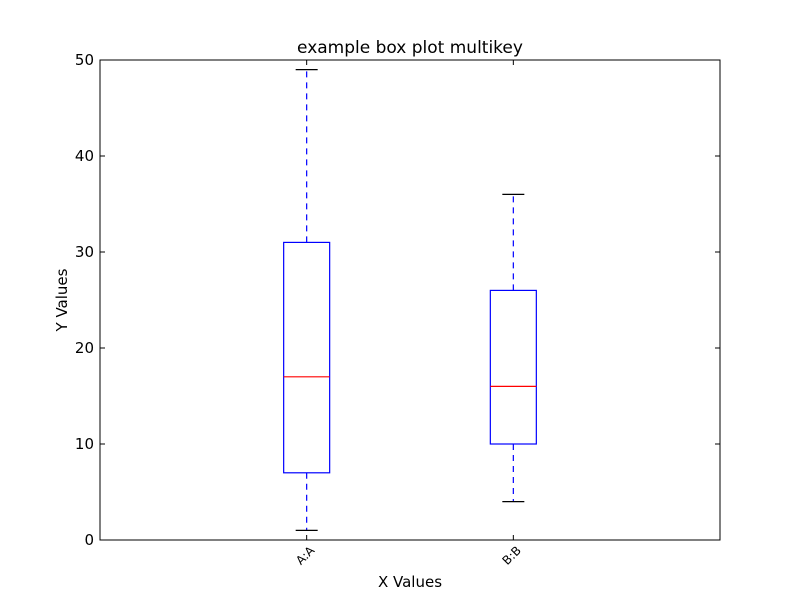  I want to click on y-axis-label: Y Values, so click(62, 300).